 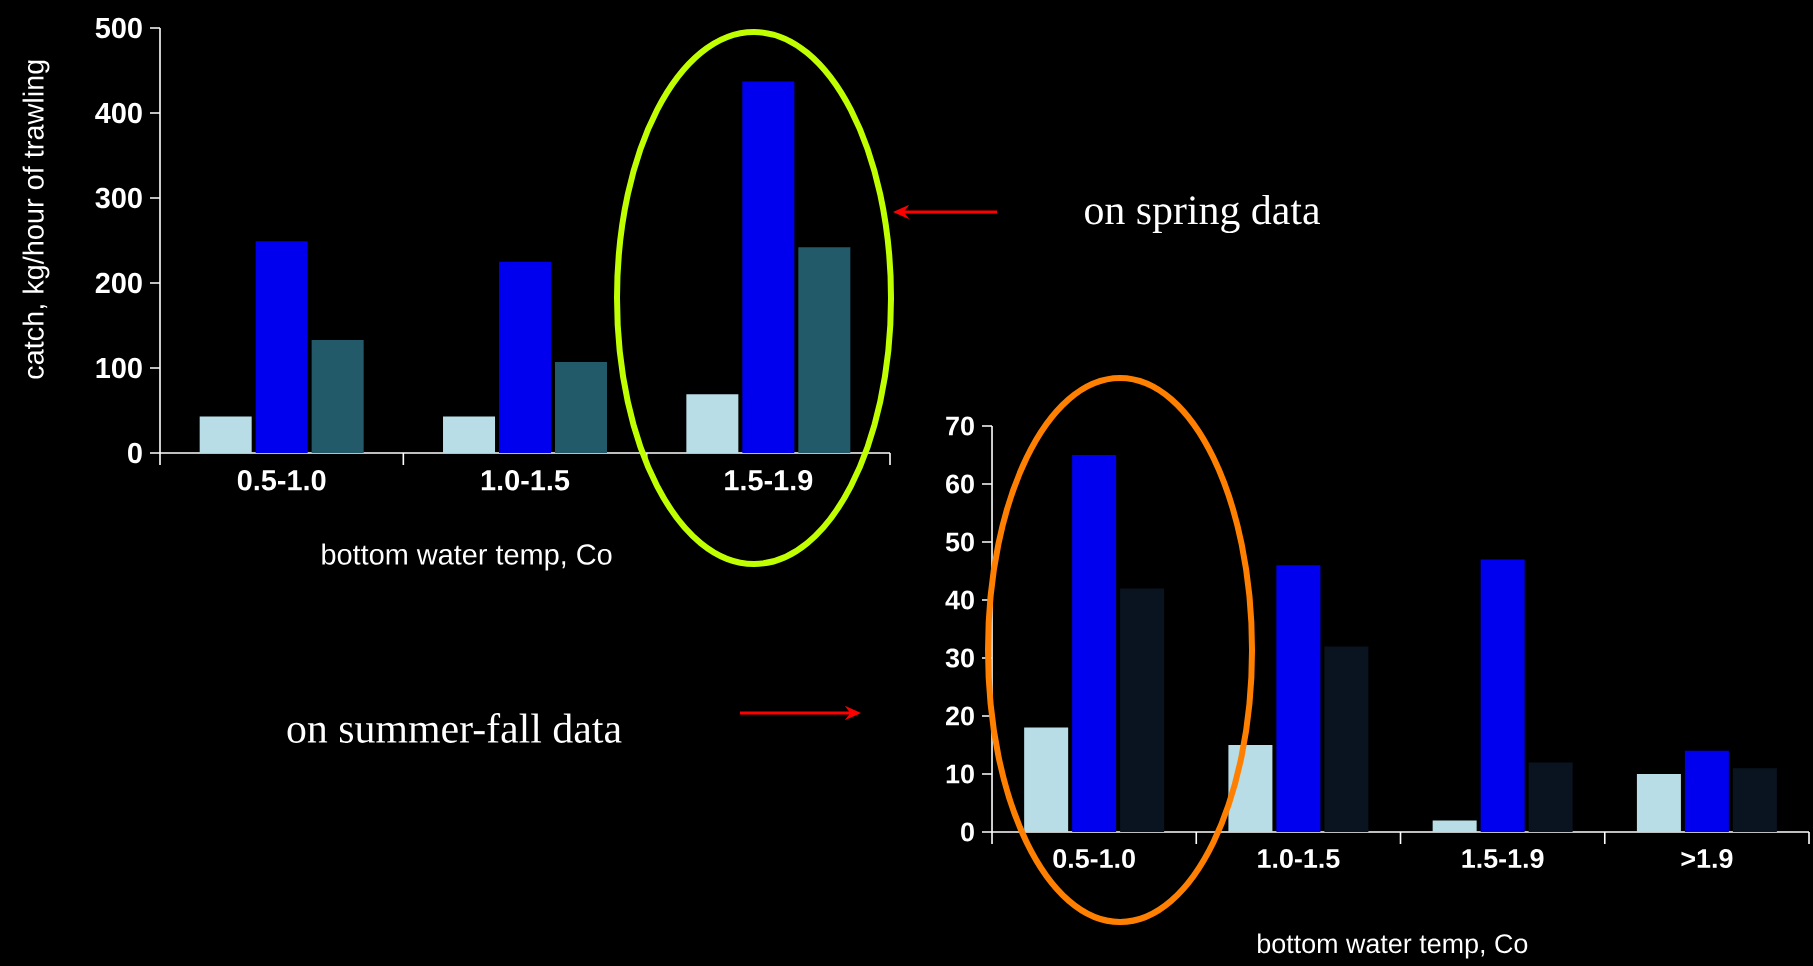 What do you see at coordinates (959, 716) in the screenshot?
I see `y-tick-label: 20` at bounding box center [959, 716].